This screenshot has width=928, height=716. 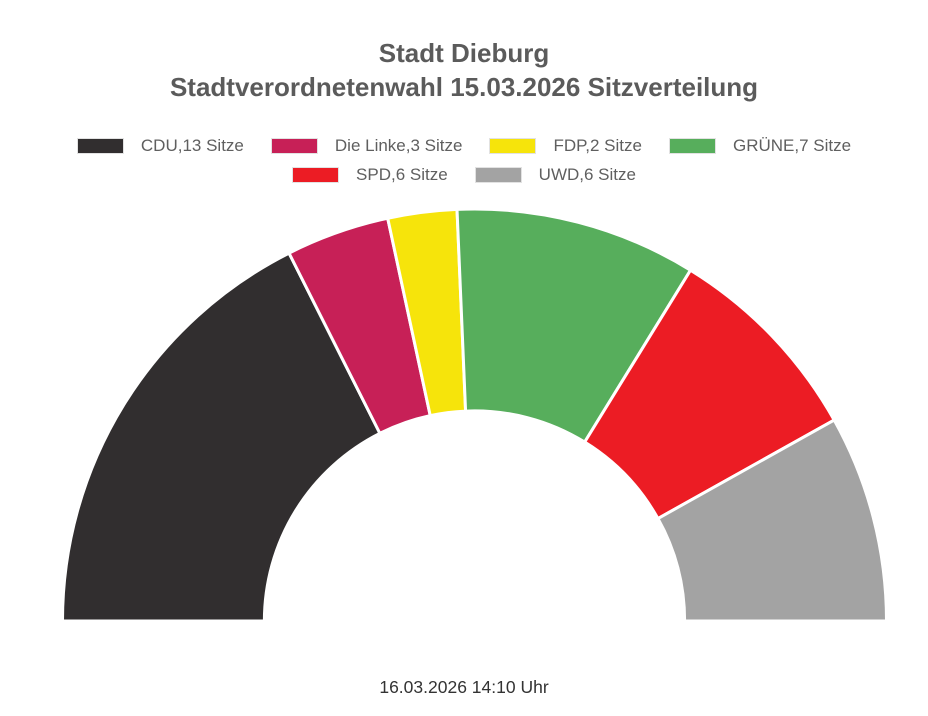 What do you see at coordinates (692, 146) in the screenshot?
I see `legend-swatch-grune` at bounding box center [692, 146].